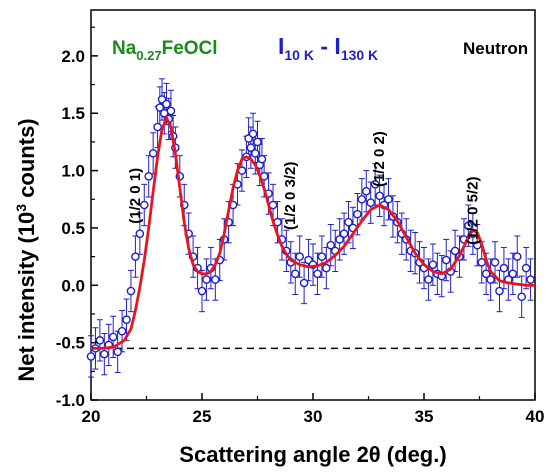 The width and height of the screenshot is (550, 476). Describe the element at coordinates (73, 171) in the screenshot. I see `y-tick-label: 1.0` at that location.